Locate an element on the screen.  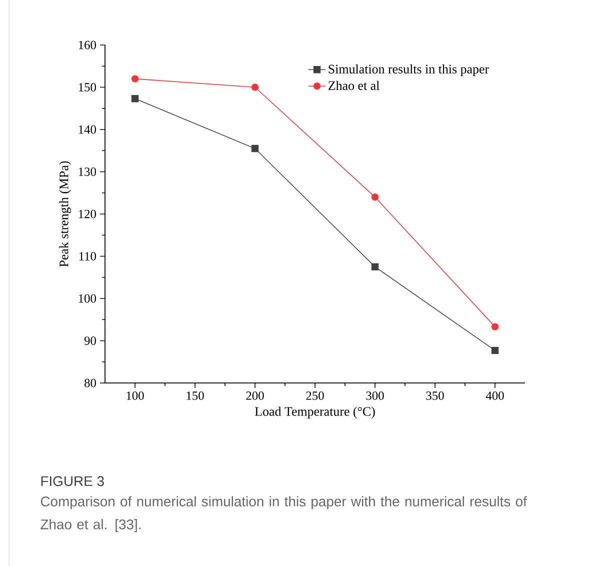
y-tick-label: 90 is located at coordinates (90, 340).